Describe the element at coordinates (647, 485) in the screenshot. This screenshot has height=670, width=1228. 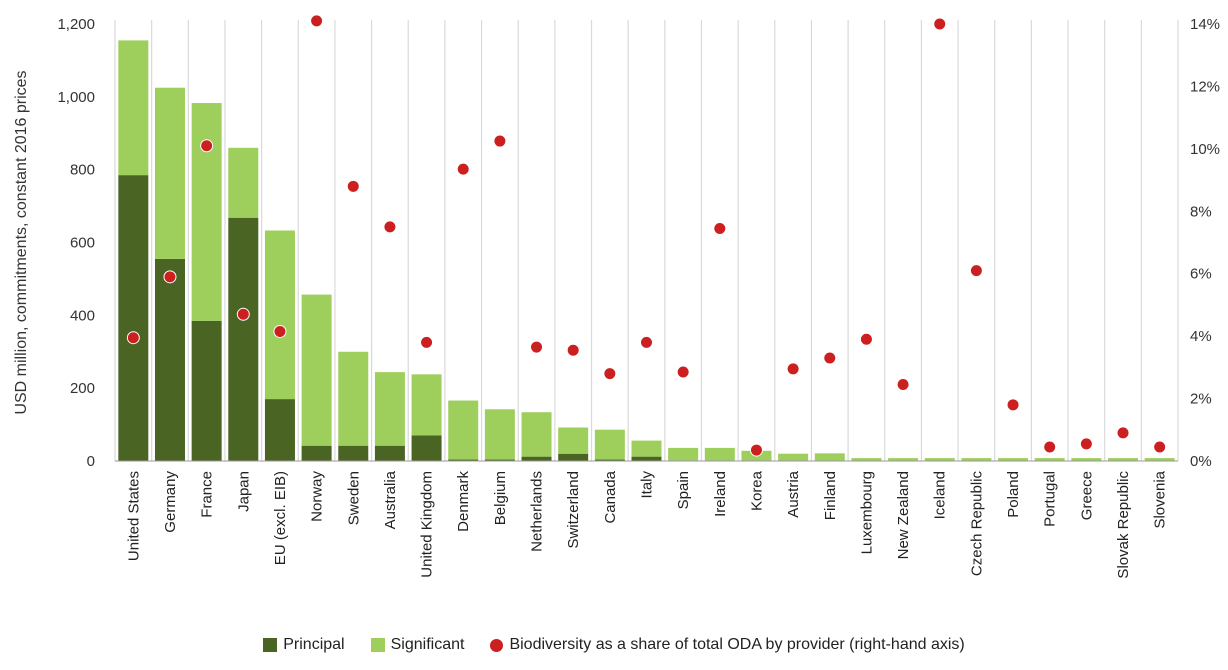
I see `x-tick-label: Italy` at that location.